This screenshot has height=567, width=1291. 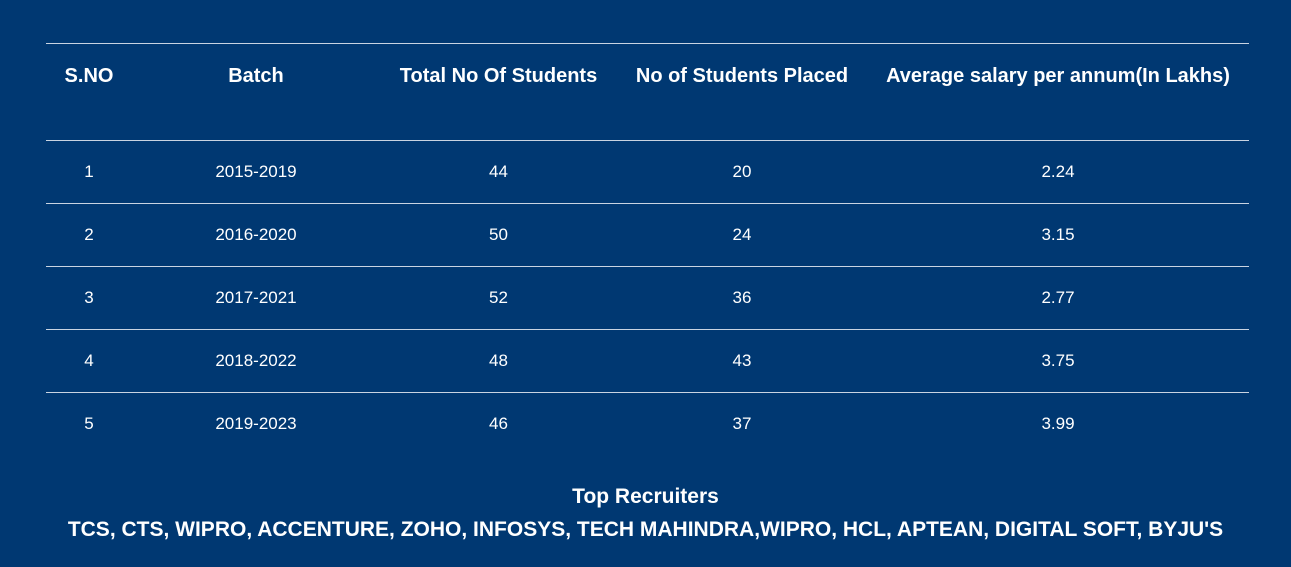 What do you see at coordinates (89, 298) in the screenshot?
I see `cell-sno: 3` at bounding box center [89, 298].